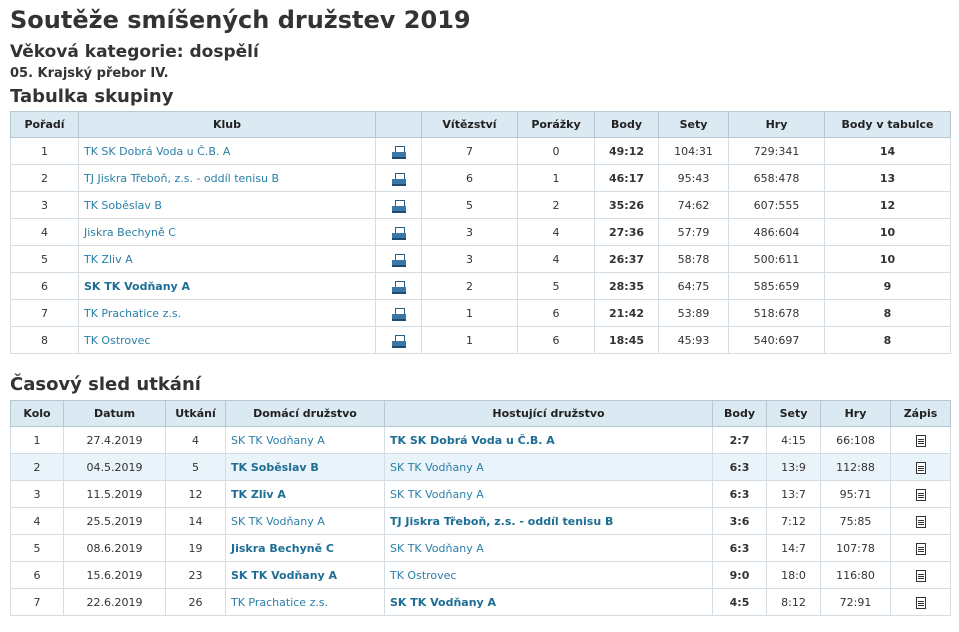 This screenshot has height=632, width=959. What do you see at coordinates (480, 313) in the screenshot?
I see `table-row: 7 TK Prachatice z.s. 1 6 21:42 53:89 518:678 8` at bounding box center [480, 313].